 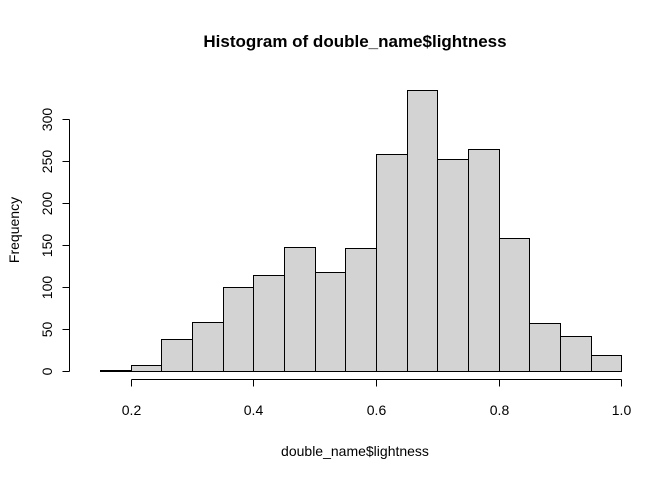 What do you see at coordinates (14, 230) in the screenshot?
I see `y-axis-label: Frequency` at bounding box center [14, 230].